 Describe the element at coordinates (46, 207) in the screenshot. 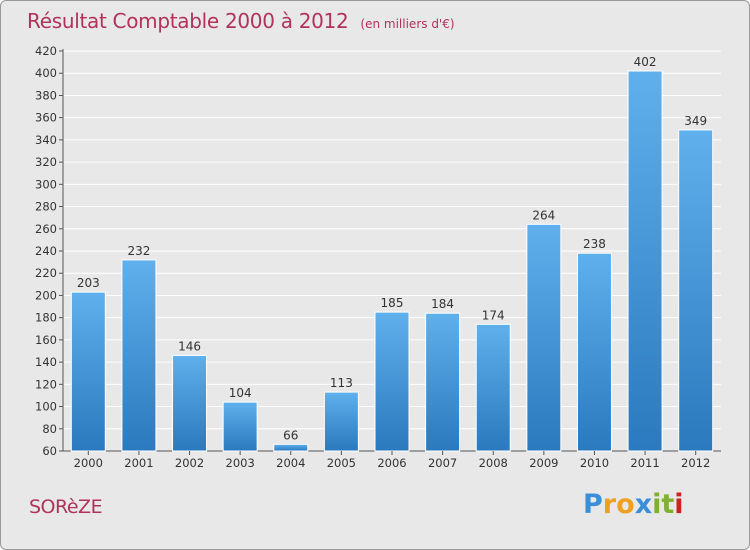

I see `y-tick-label: 280` at that location.